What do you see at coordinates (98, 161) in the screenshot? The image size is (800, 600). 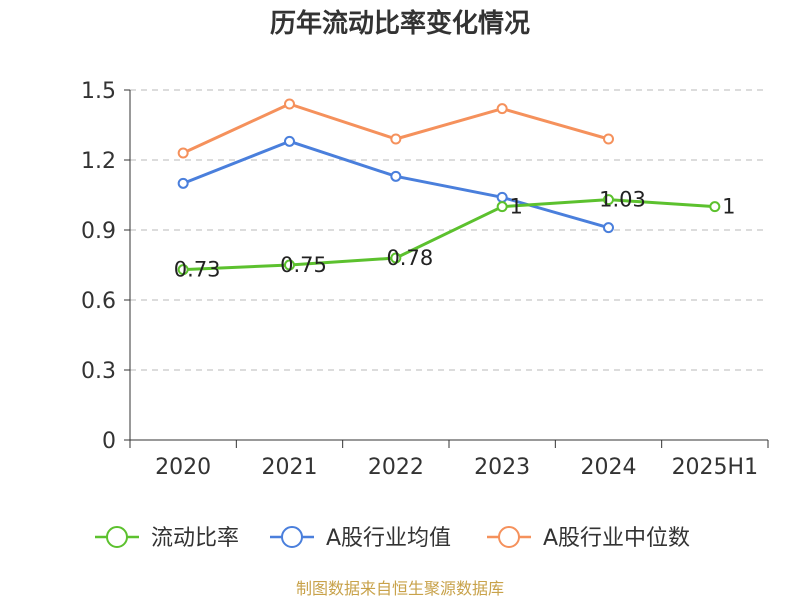 I see `y-tick-label: 1.2` at bounding box center [98, 161].